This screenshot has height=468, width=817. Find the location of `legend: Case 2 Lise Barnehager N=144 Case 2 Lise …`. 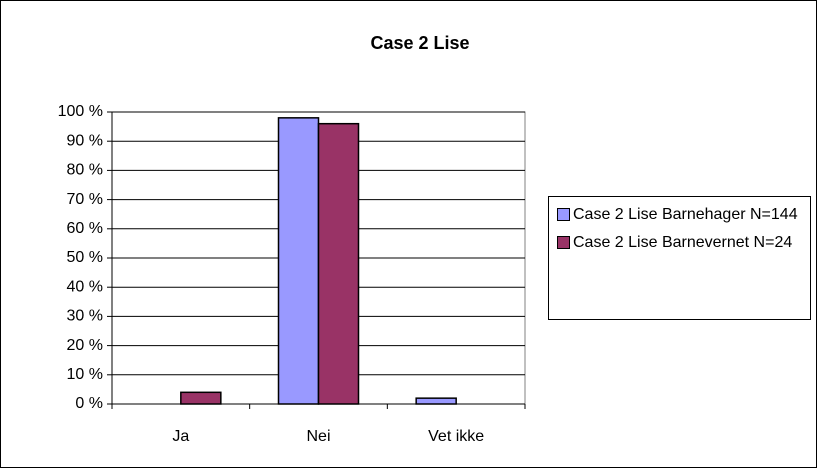

legend: Case 2 Lise Barnehager N=144 Case 2 Lise … is located at coordinates (679, 258).